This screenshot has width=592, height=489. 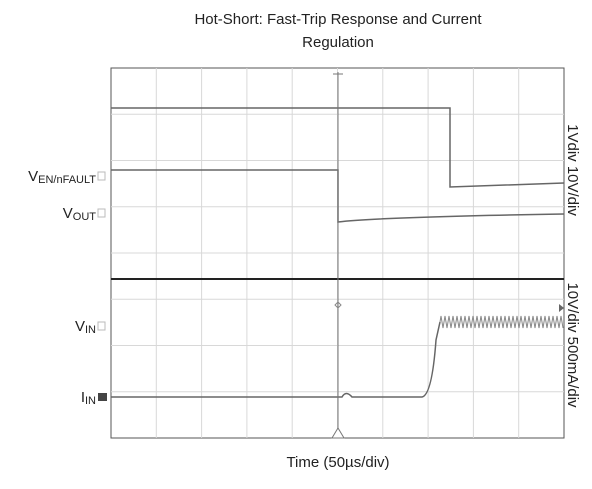 I want to click on scale-label: 10V/div 500mA/div, so click(x=572, y=345).